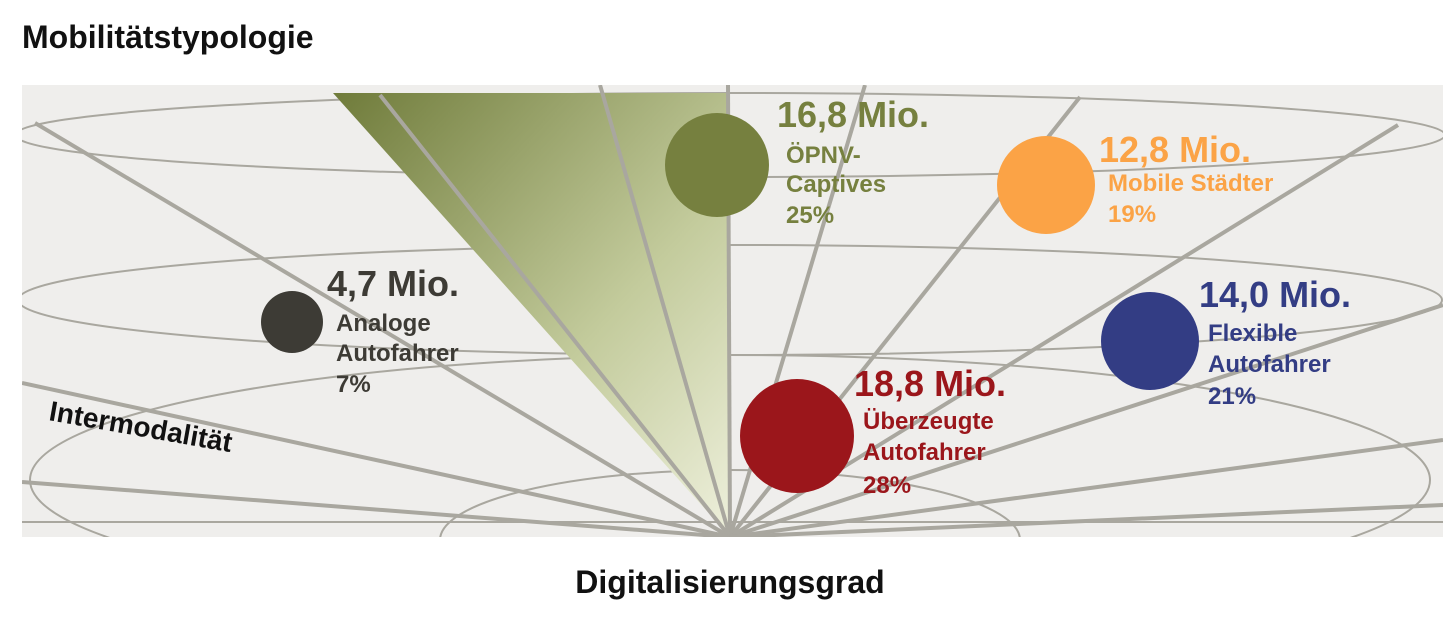 Image resolution: width=1443 pixels, height=632 pixels. I want to click on segment-amount: 18,8 Mio., so click(930, 383).